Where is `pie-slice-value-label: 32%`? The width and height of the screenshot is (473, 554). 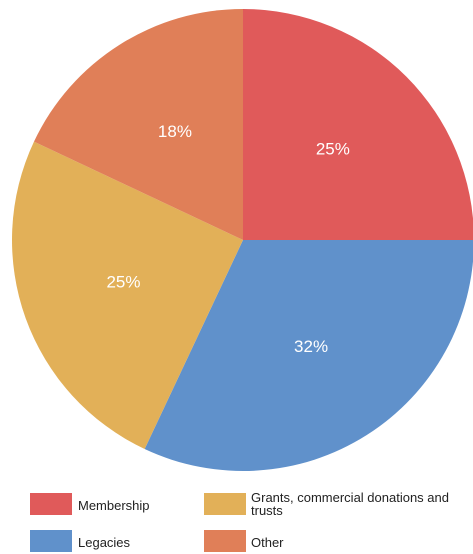 pie-slice-value-label: 32% is located at coordinates (311, 346).